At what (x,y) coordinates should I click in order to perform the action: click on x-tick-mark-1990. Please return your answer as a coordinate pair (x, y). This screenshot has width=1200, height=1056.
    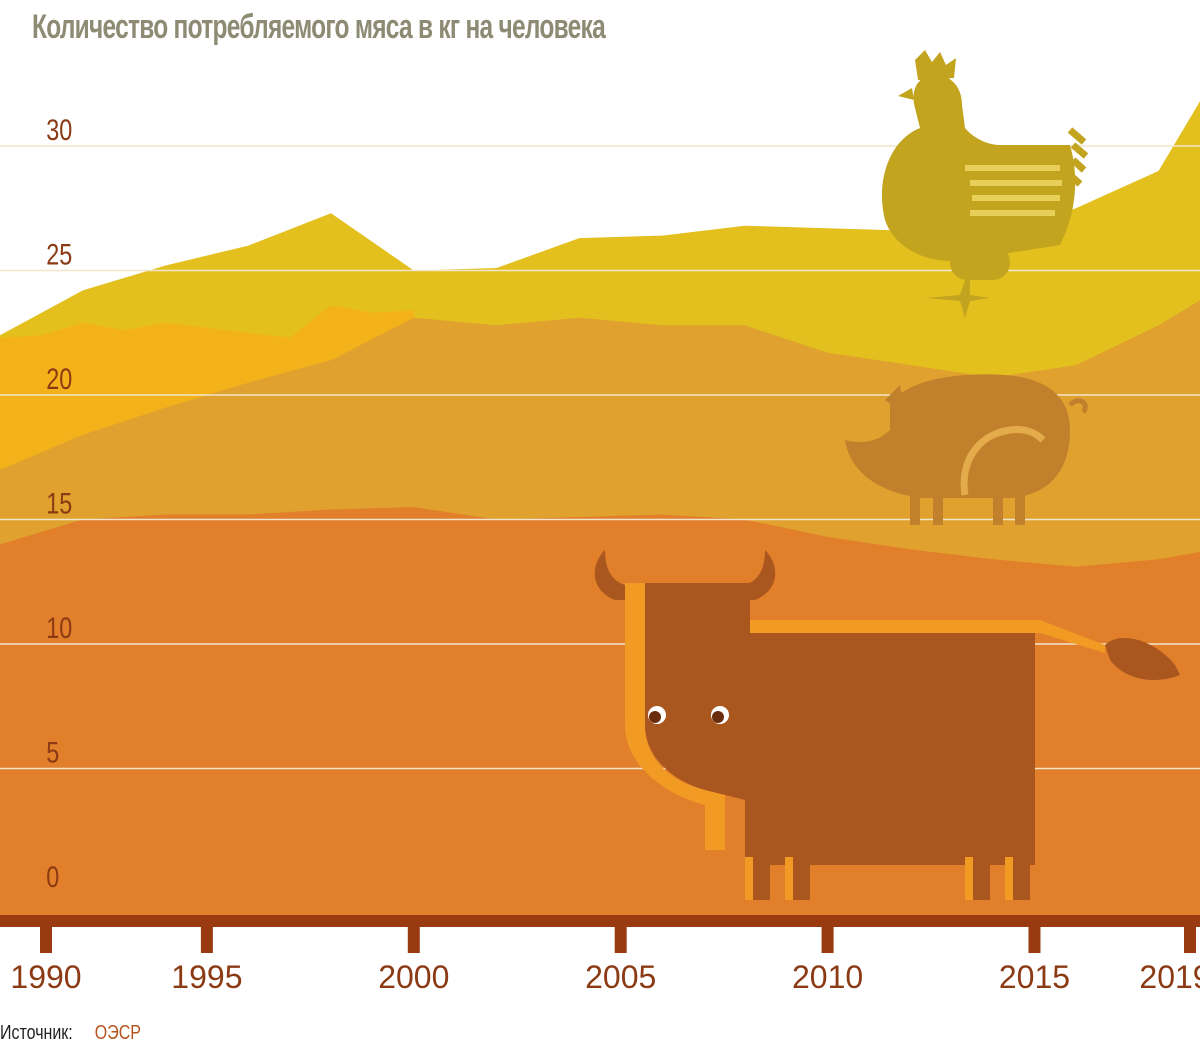
    Looking at the image, I should click on (46, 940).